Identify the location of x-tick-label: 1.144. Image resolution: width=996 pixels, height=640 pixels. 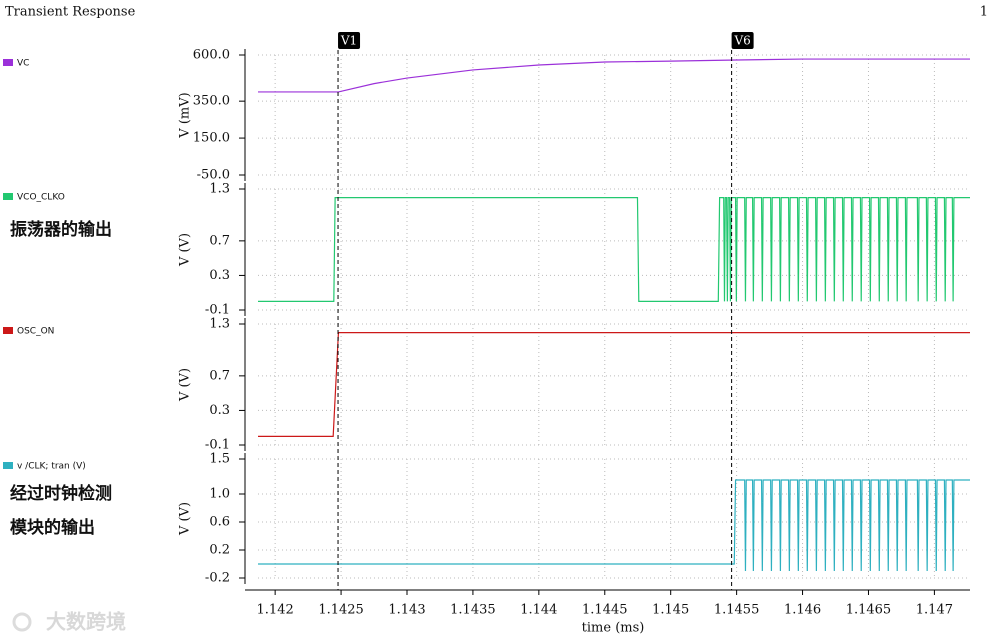
(538, 610).